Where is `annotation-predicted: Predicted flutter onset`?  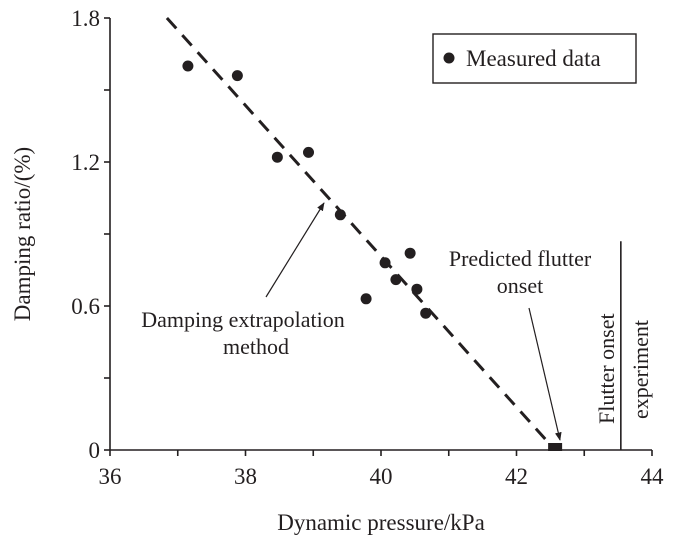
annotation-predicted: Predicted flutter onset is located at coordinates (520, 343).